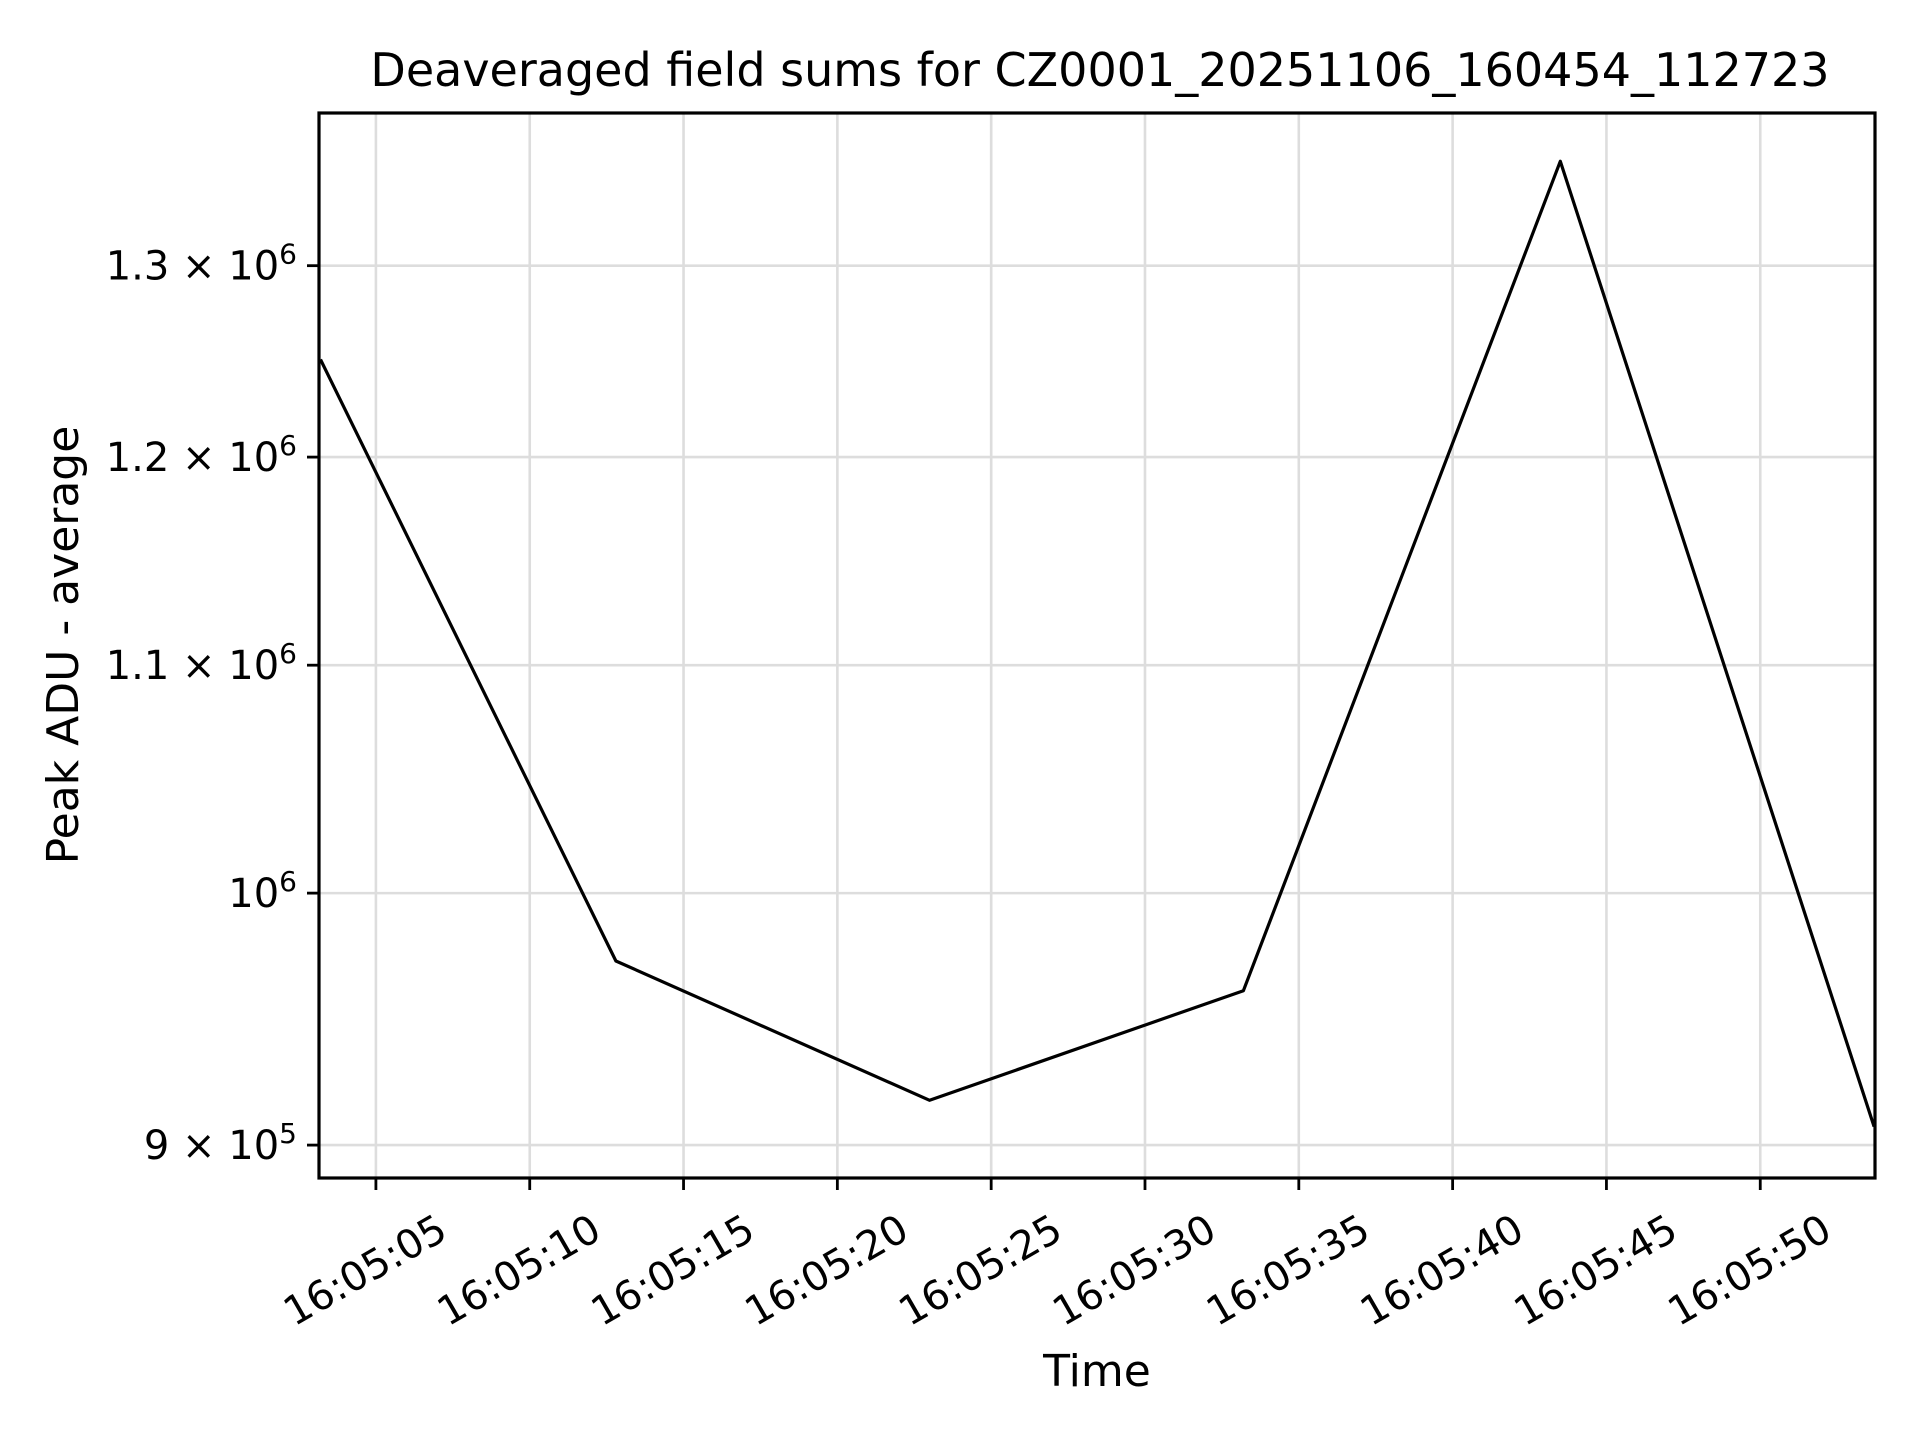 Image resolution: width=1920 pixels, height=1440 pixels. Describe the element at coordinates (1134, 1271) in the screenshot. I see `x-tick-label: 16:05:30` at that location.